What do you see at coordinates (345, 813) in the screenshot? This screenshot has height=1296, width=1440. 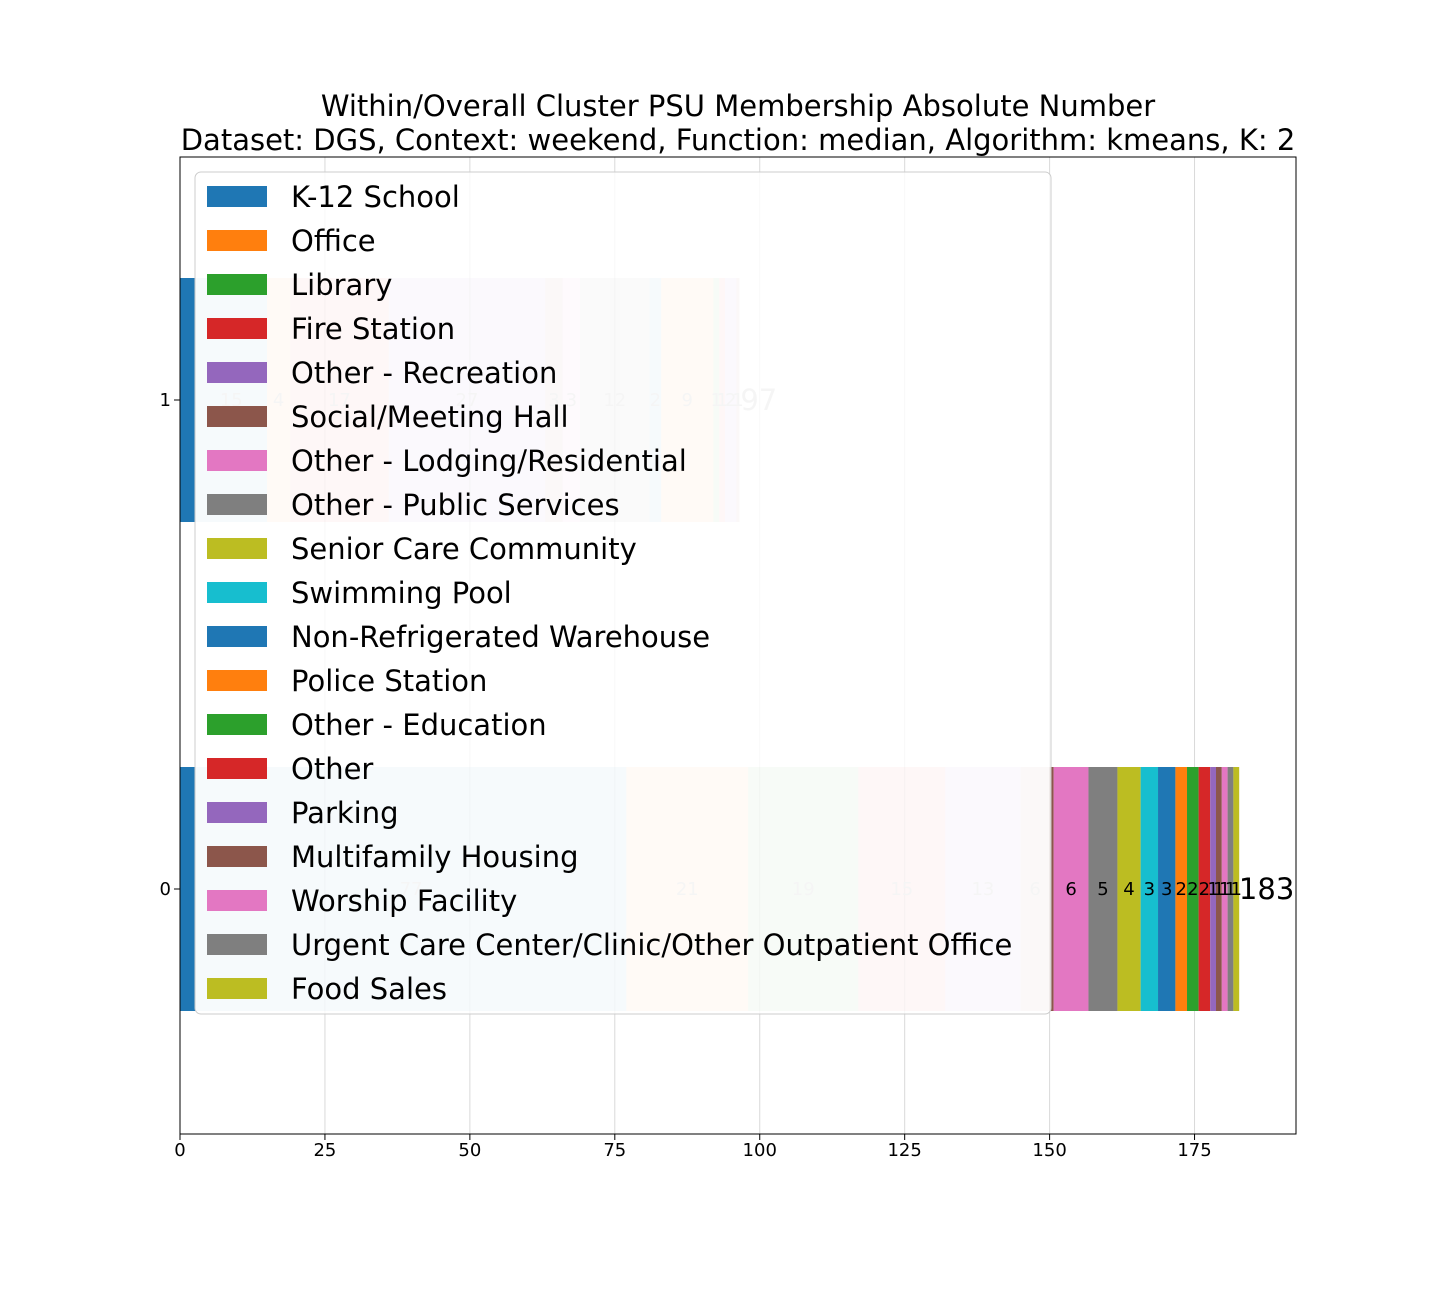 I see `legend-label-14: Parking` at bounding box center [345, 813].